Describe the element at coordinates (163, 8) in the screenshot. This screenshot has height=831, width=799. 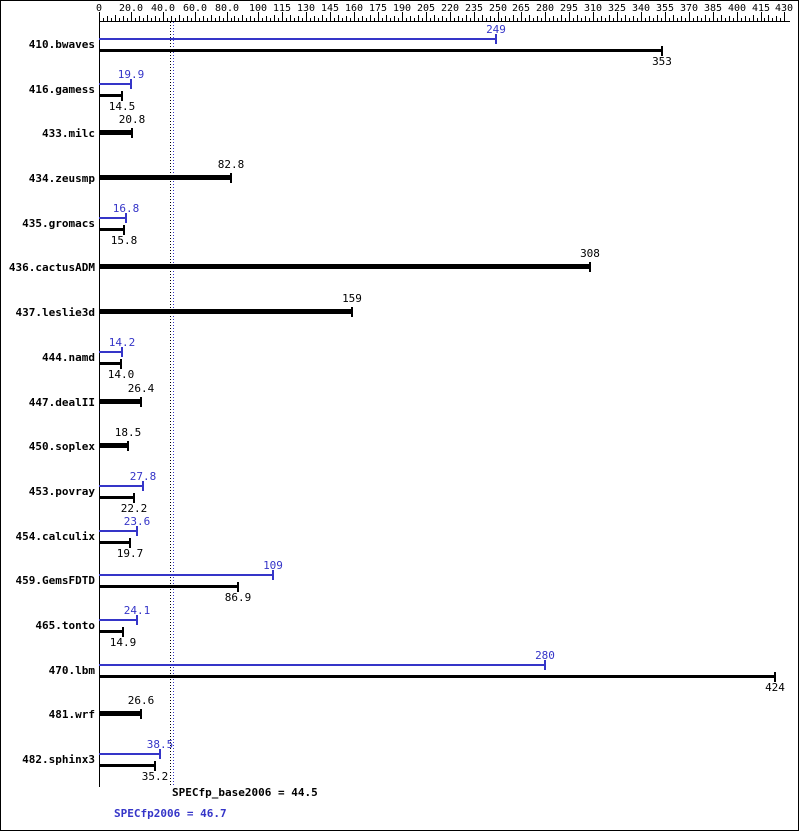
I see `axis-tick-label: 40.0` at that location.